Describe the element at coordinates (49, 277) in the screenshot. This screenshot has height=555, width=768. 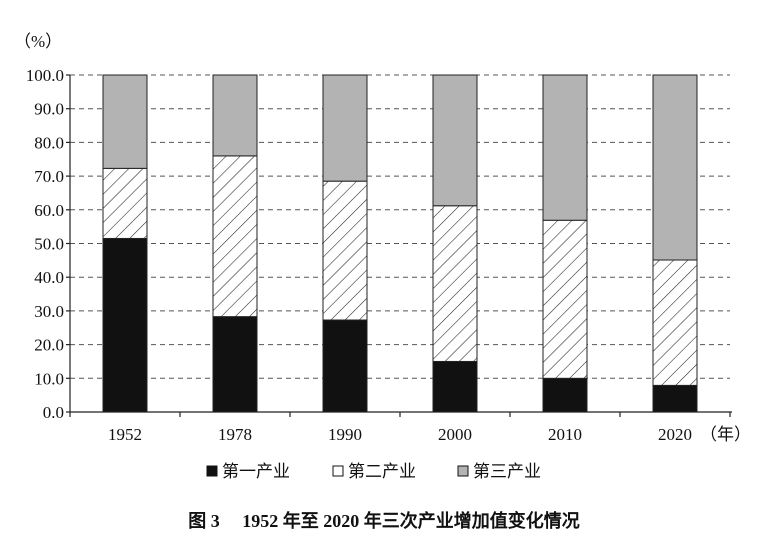
I see `y-tick-label: 40.0` at that location.